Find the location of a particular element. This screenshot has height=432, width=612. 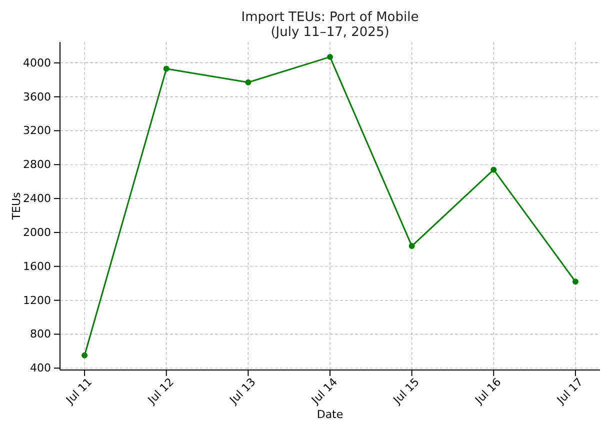

y-tick-label: 800 is located at coordinates (40, 334).